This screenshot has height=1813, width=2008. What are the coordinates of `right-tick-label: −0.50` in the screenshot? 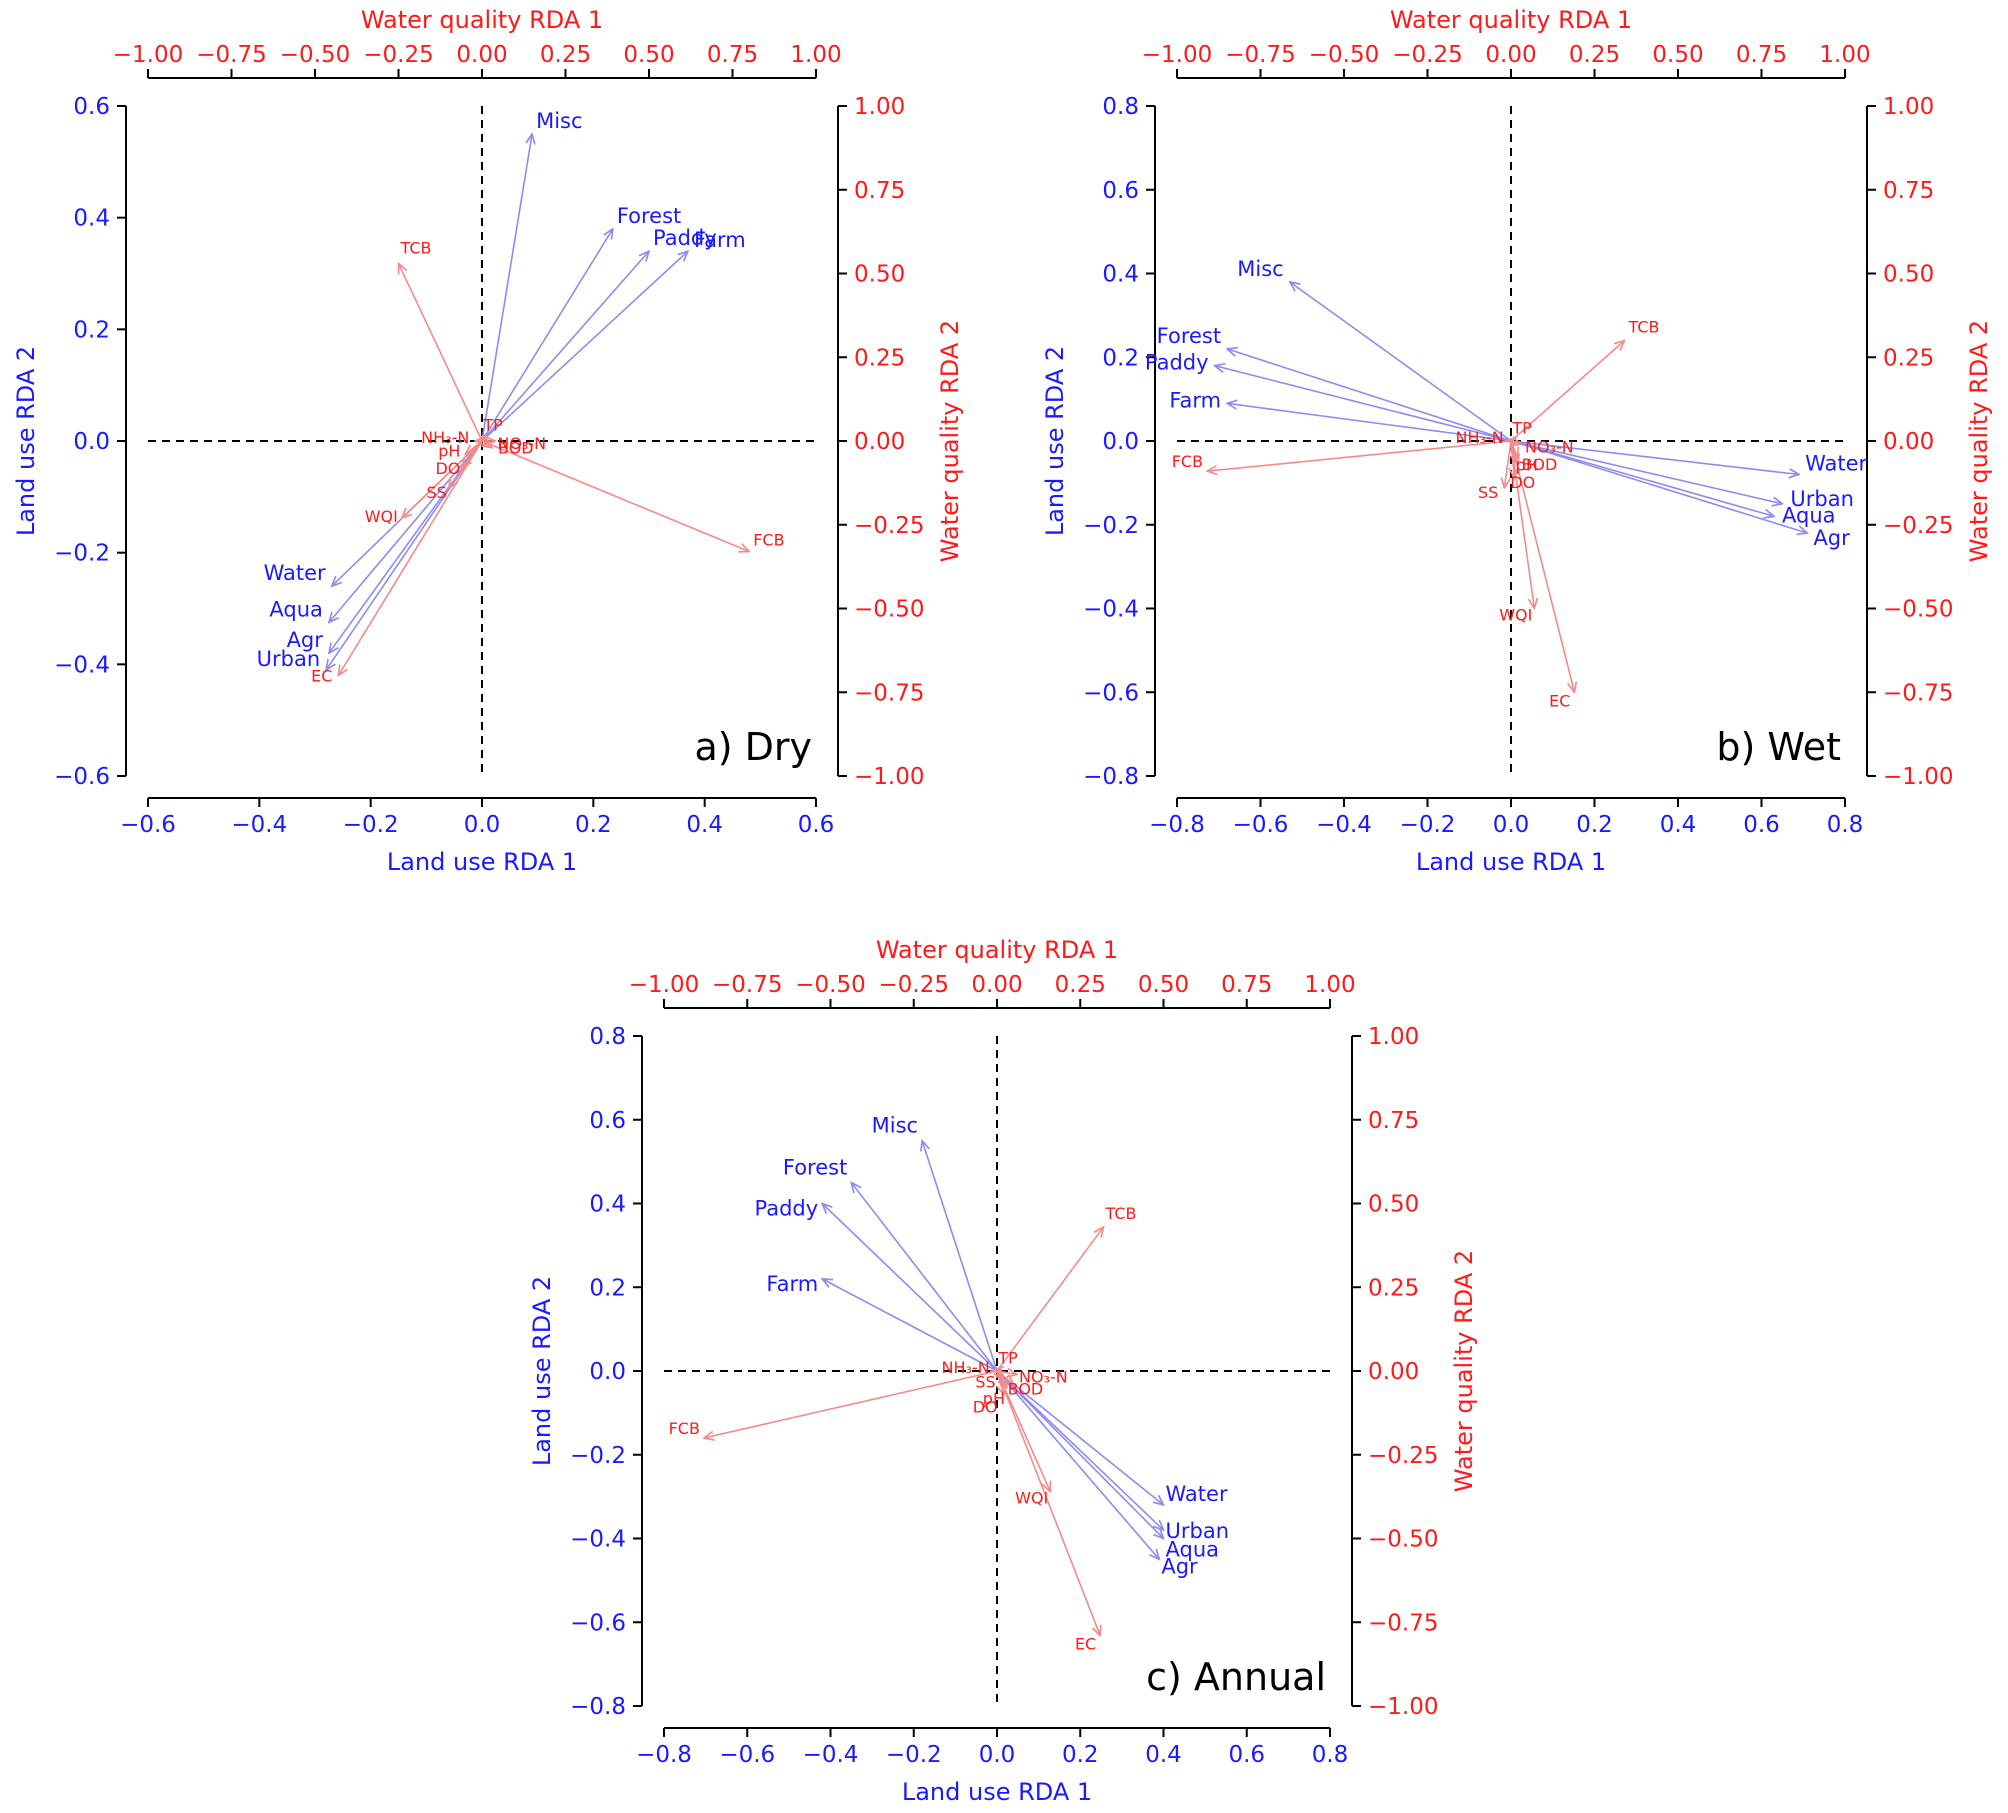 It's located at (889, 610).